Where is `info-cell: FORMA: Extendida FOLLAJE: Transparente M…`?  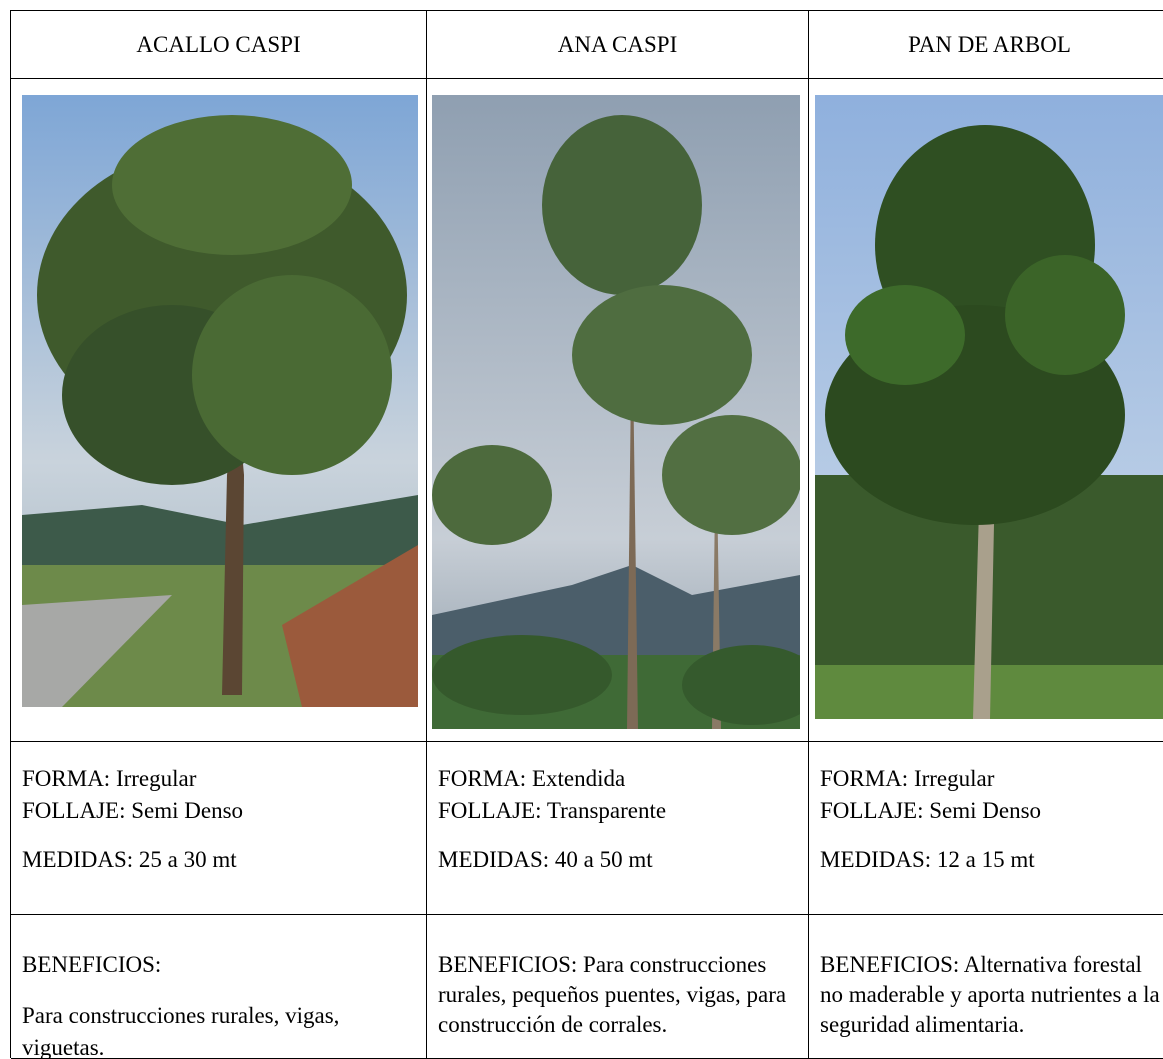
info-cell: FORMA: Extendida FOLLAJE: Transparente M… is located at coordinates (618, 828).